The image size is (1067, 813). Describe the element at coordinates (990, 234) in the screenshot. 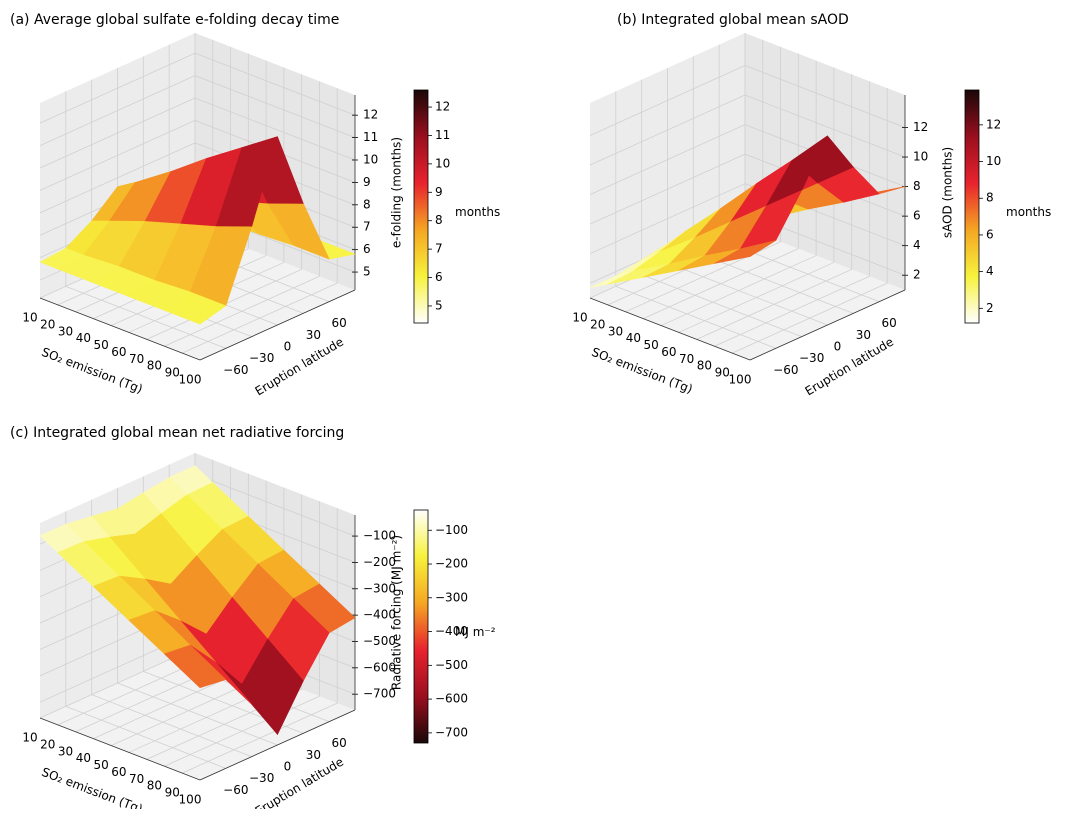

I see `colorbar-tick-label: 6` at that location.